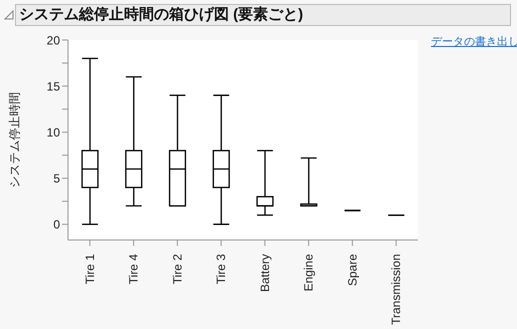 The image size is (517, 329). What do you see at coordinates (396, 289) in the screenshot?
I see `x-tick-label: Transmission` at bounding box center [396, 289].